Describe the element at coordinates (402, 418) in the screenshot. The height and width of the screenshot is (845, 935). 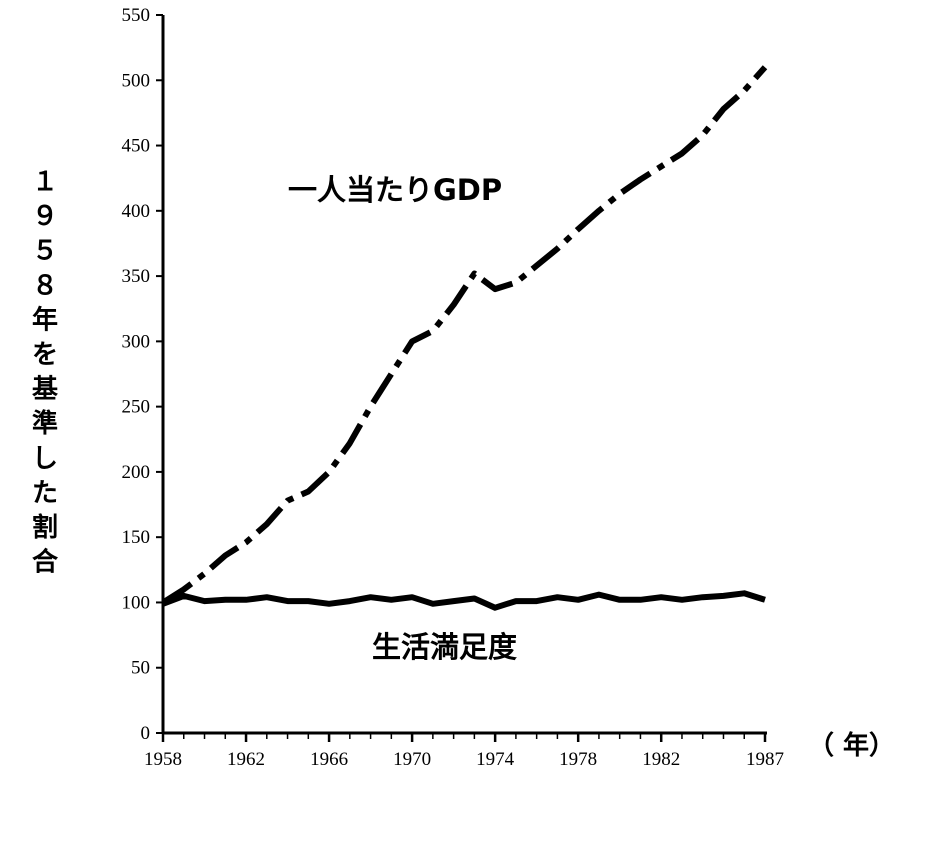
I see `series-labels: 一人当たりGDP 生活満足度` at that location.